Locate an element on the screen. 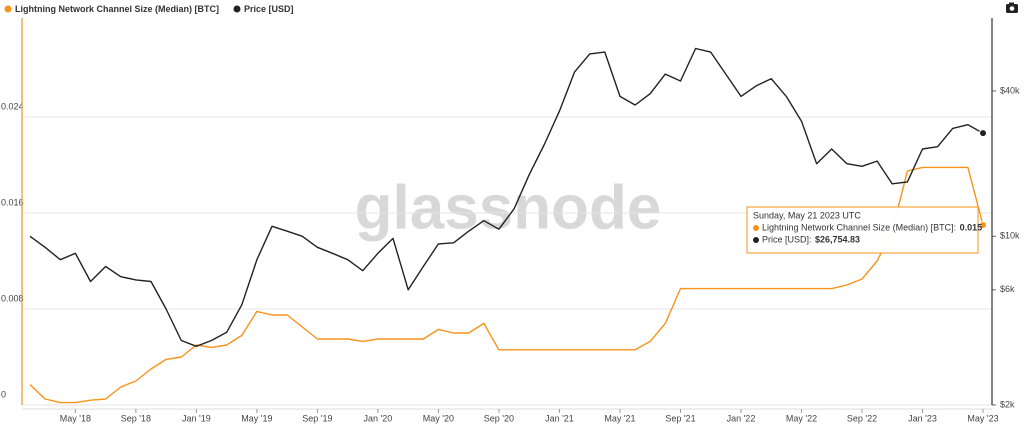 The image size is (1024, 426). x-tick-label: May '19 is located at coordinates (256, 418).